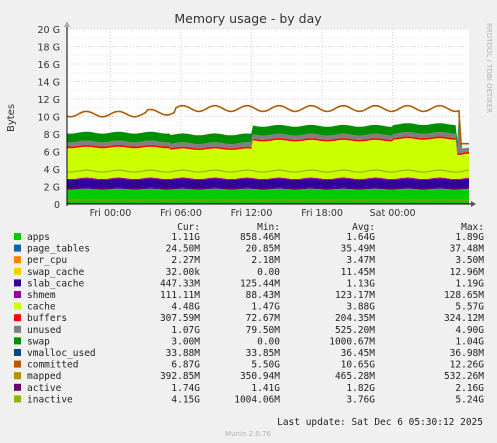  I want to click on legend-value-min: 858.46M, so click(260, 237).